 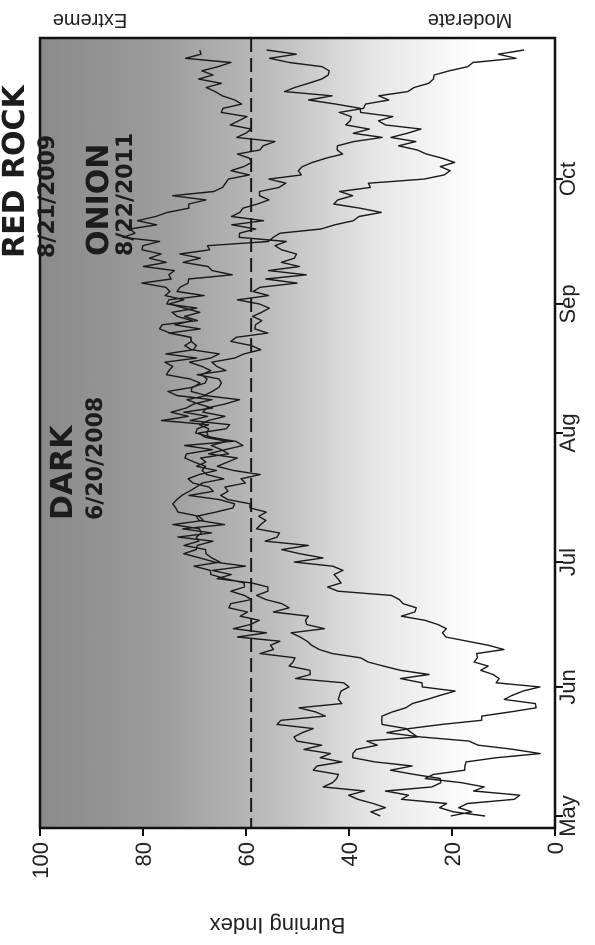 I want to click on annotation-red-rock-date: 8/21/2009, so click(x=47, y=196).